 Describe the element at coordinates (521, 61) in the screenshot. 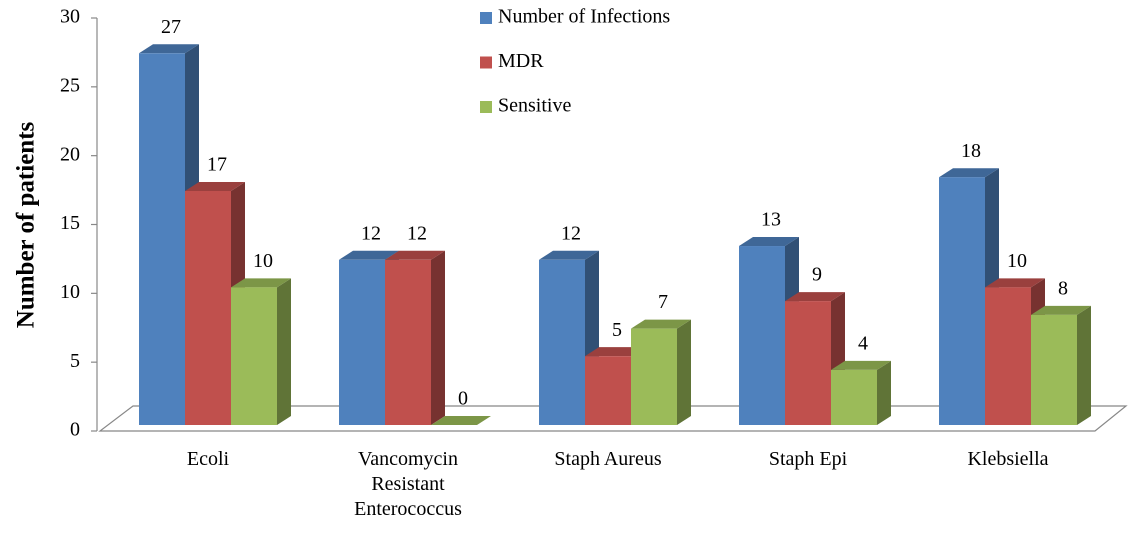

I see `legend-label: MDR` at that location.